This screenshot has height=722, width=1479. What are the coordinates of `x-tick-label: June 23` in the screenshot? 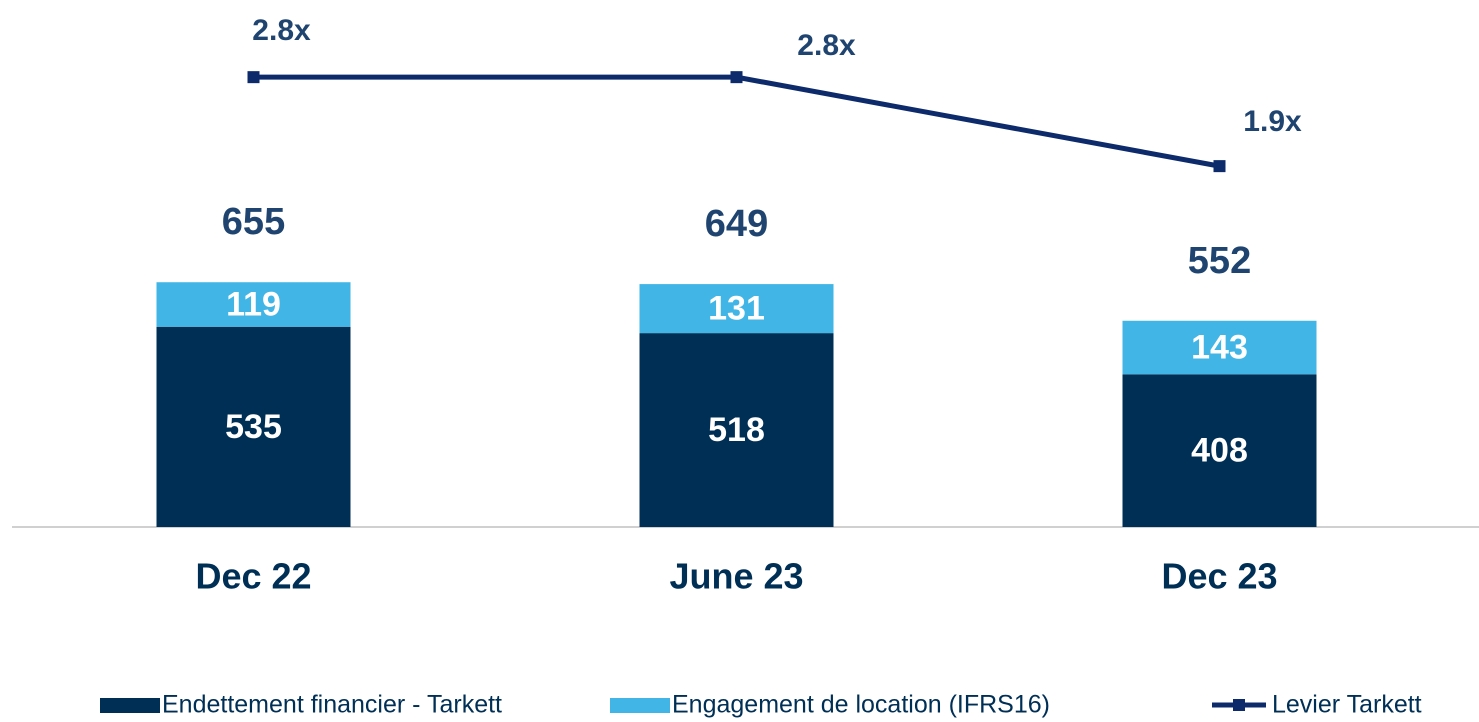 It's located at (736, 576).